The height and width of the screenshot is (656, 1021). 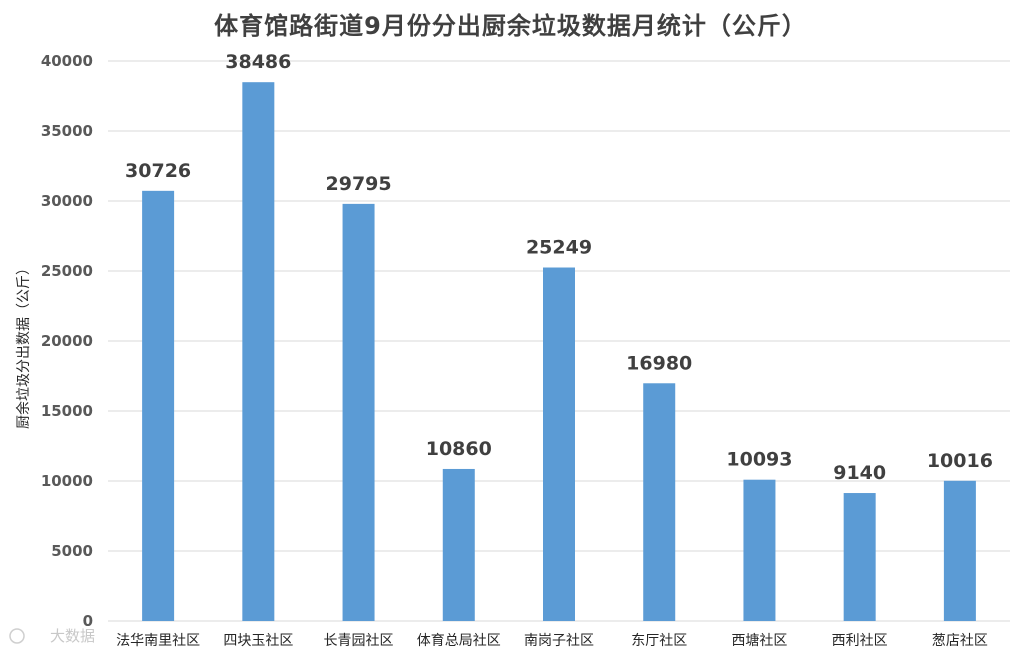 I want to click on y-tick-label: 20000, so click(x=67, y=341).